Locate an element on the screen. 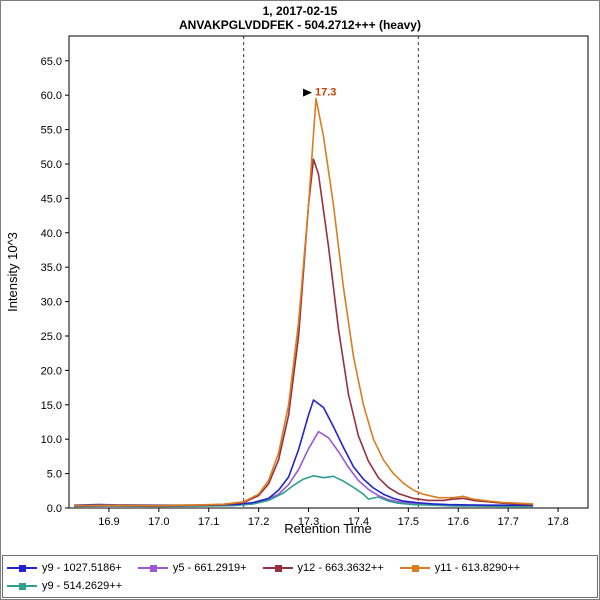  x-tick-label: 16.9 is located at coordinates (108, 522).